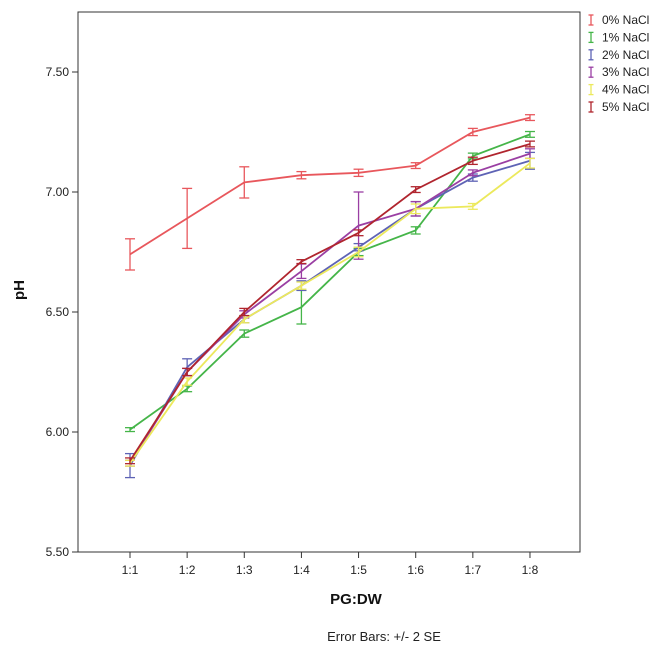  Describe the element at coordinates (330, 564) in the screenshot. I see `x-axis: 1:1 1:2 1:3 1:4 1:5 1:6 1:7 1:8` at that location.